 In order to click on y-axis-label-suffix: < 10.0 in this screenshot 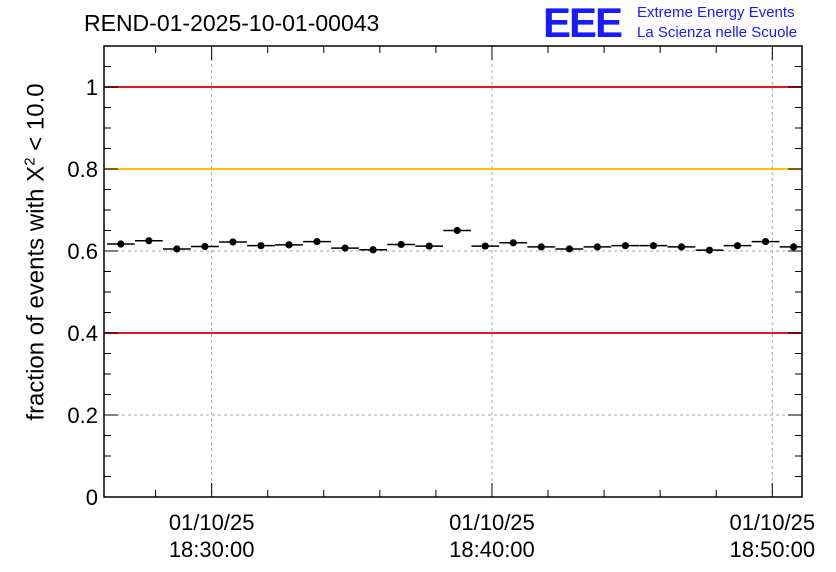, I will do `click(36, 120)`.